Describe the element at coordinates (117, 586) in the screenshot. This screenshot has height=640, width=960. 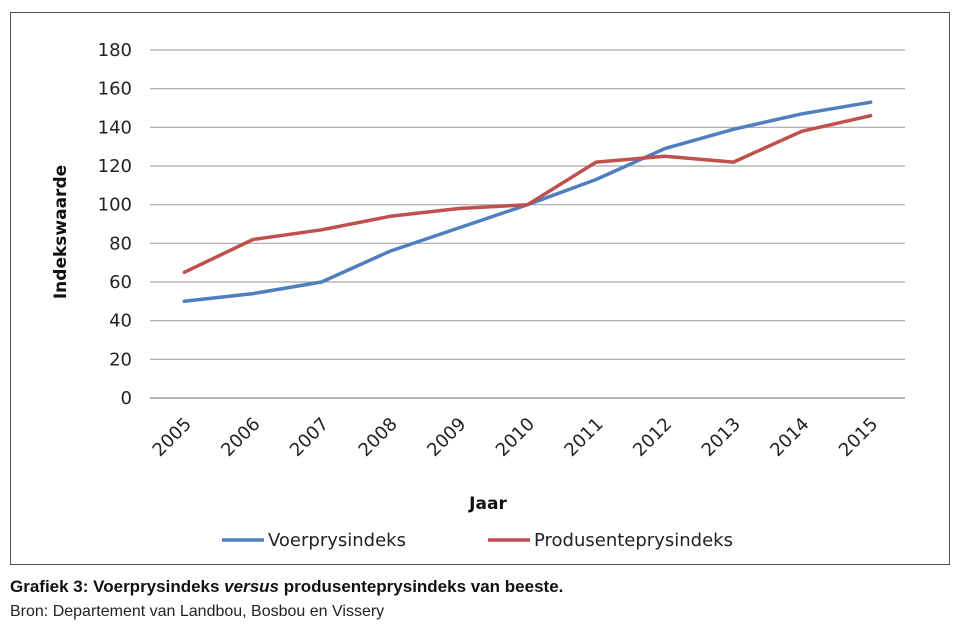
I see `caption-prefix: Grafiek 3: Voerprysindeks` at that location.